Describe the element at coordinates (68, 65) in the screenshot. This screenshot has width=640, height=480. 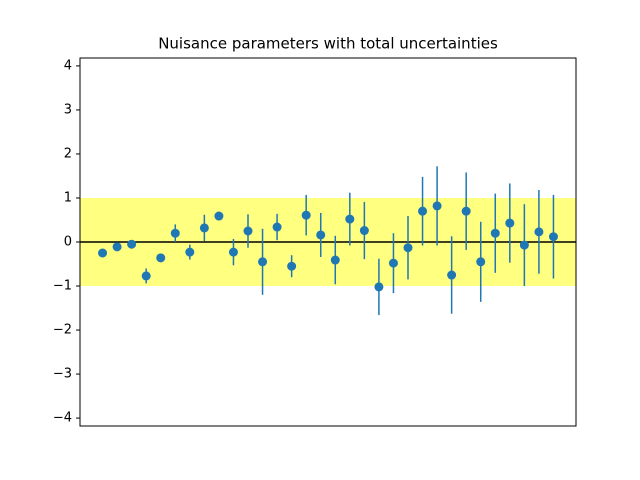
I see `y-tick-label: 4` at that location.